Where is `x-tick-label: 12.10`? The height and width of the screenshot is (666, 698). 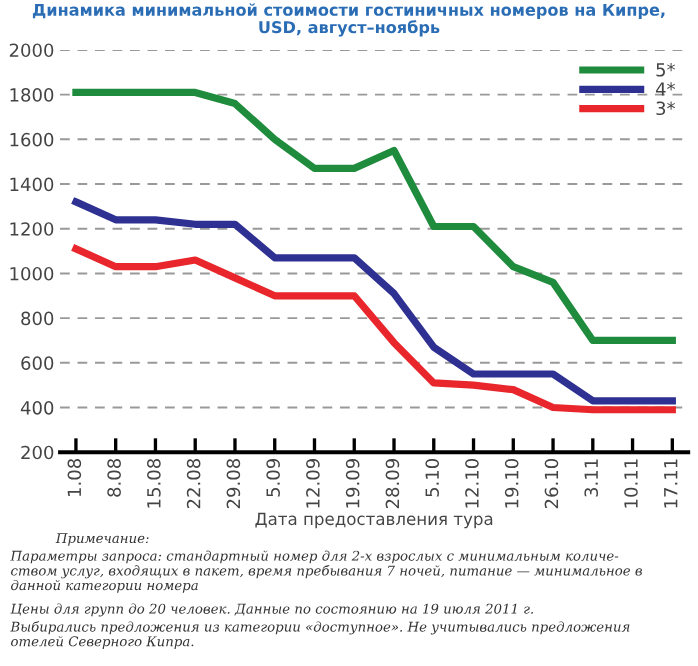
x-tick-label: 12.10 is located at coordinates (472, 483).